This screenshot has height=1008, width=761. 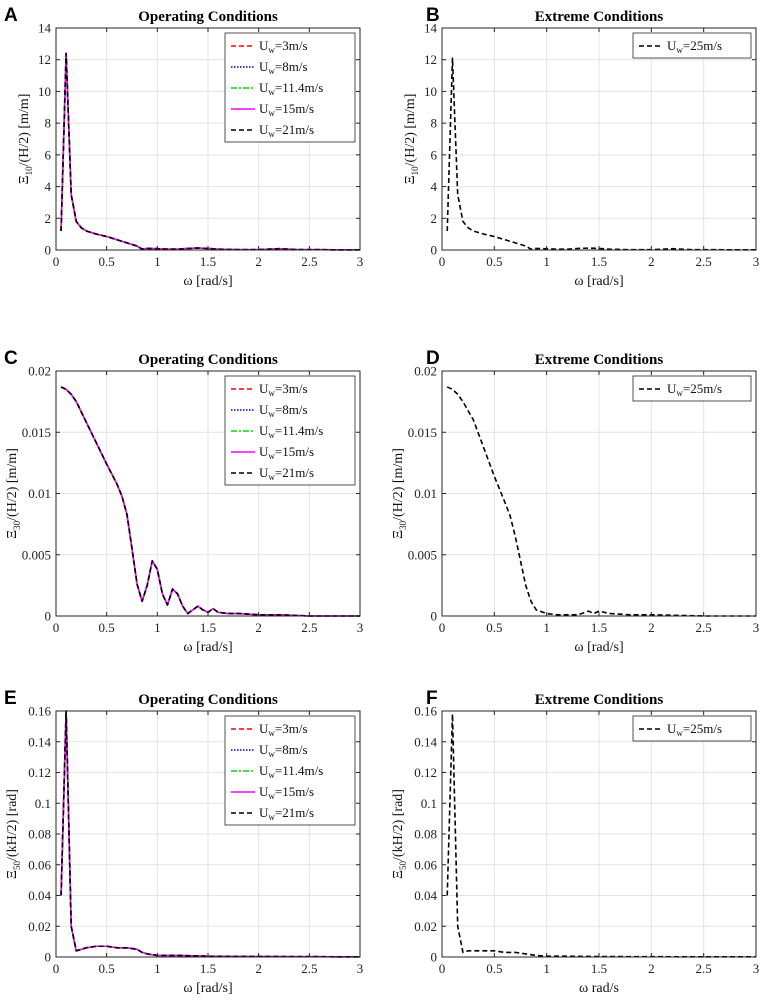 What do you see at coordinates (291, 728) in the screenshot?
I see `panel-e-legend-label-rest: =3m/s` at bounding box center [291, 728].